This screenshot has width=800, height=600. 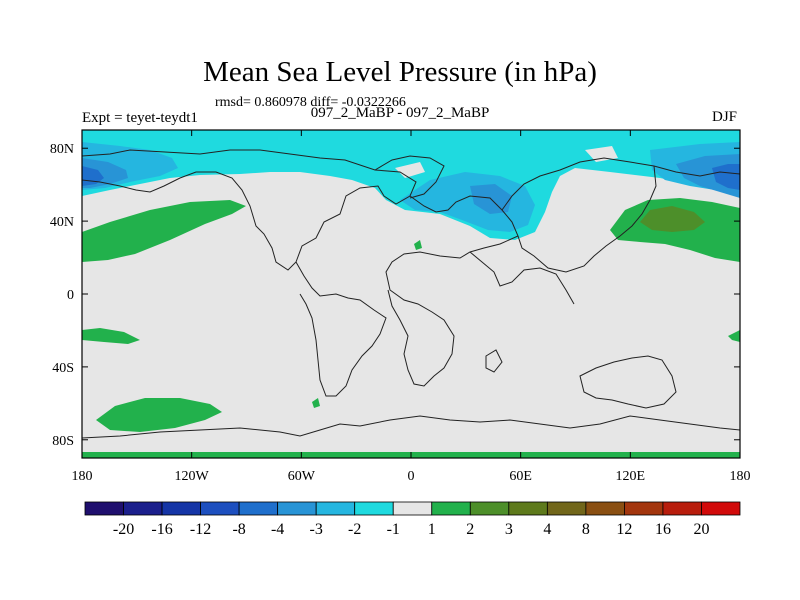 I want to click on colorbar-label-1: -16, so click(x=161, y=529).